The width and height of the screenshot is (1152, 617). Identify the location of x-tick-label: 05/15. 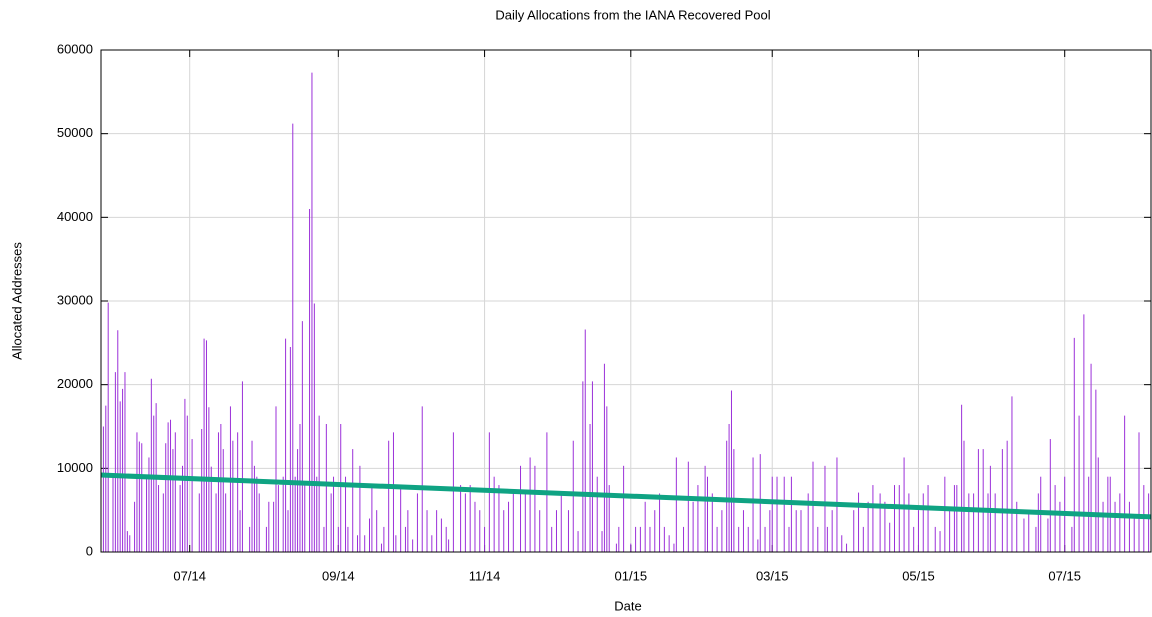
(918, 575).